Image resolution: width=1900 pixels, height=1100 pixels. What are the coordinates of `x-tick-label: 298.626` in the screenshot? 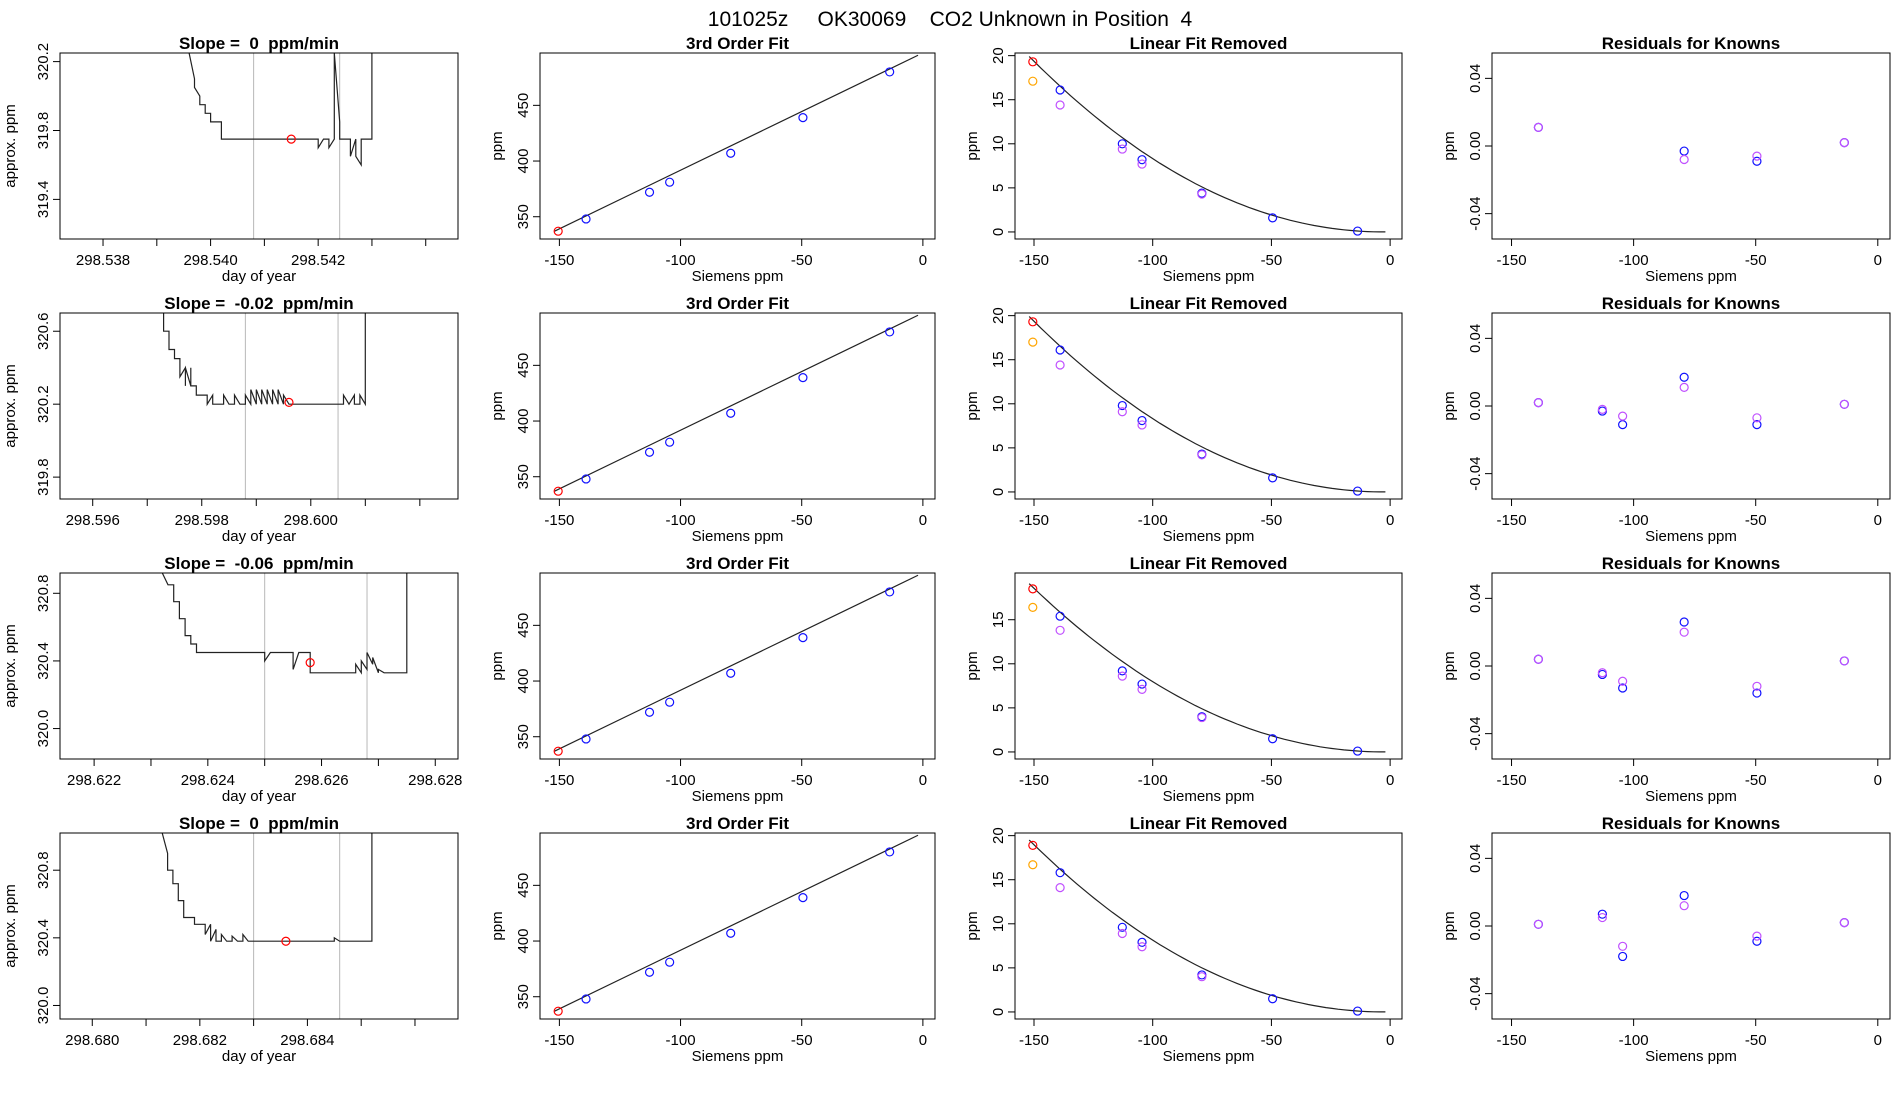 It's located at (321, 780).